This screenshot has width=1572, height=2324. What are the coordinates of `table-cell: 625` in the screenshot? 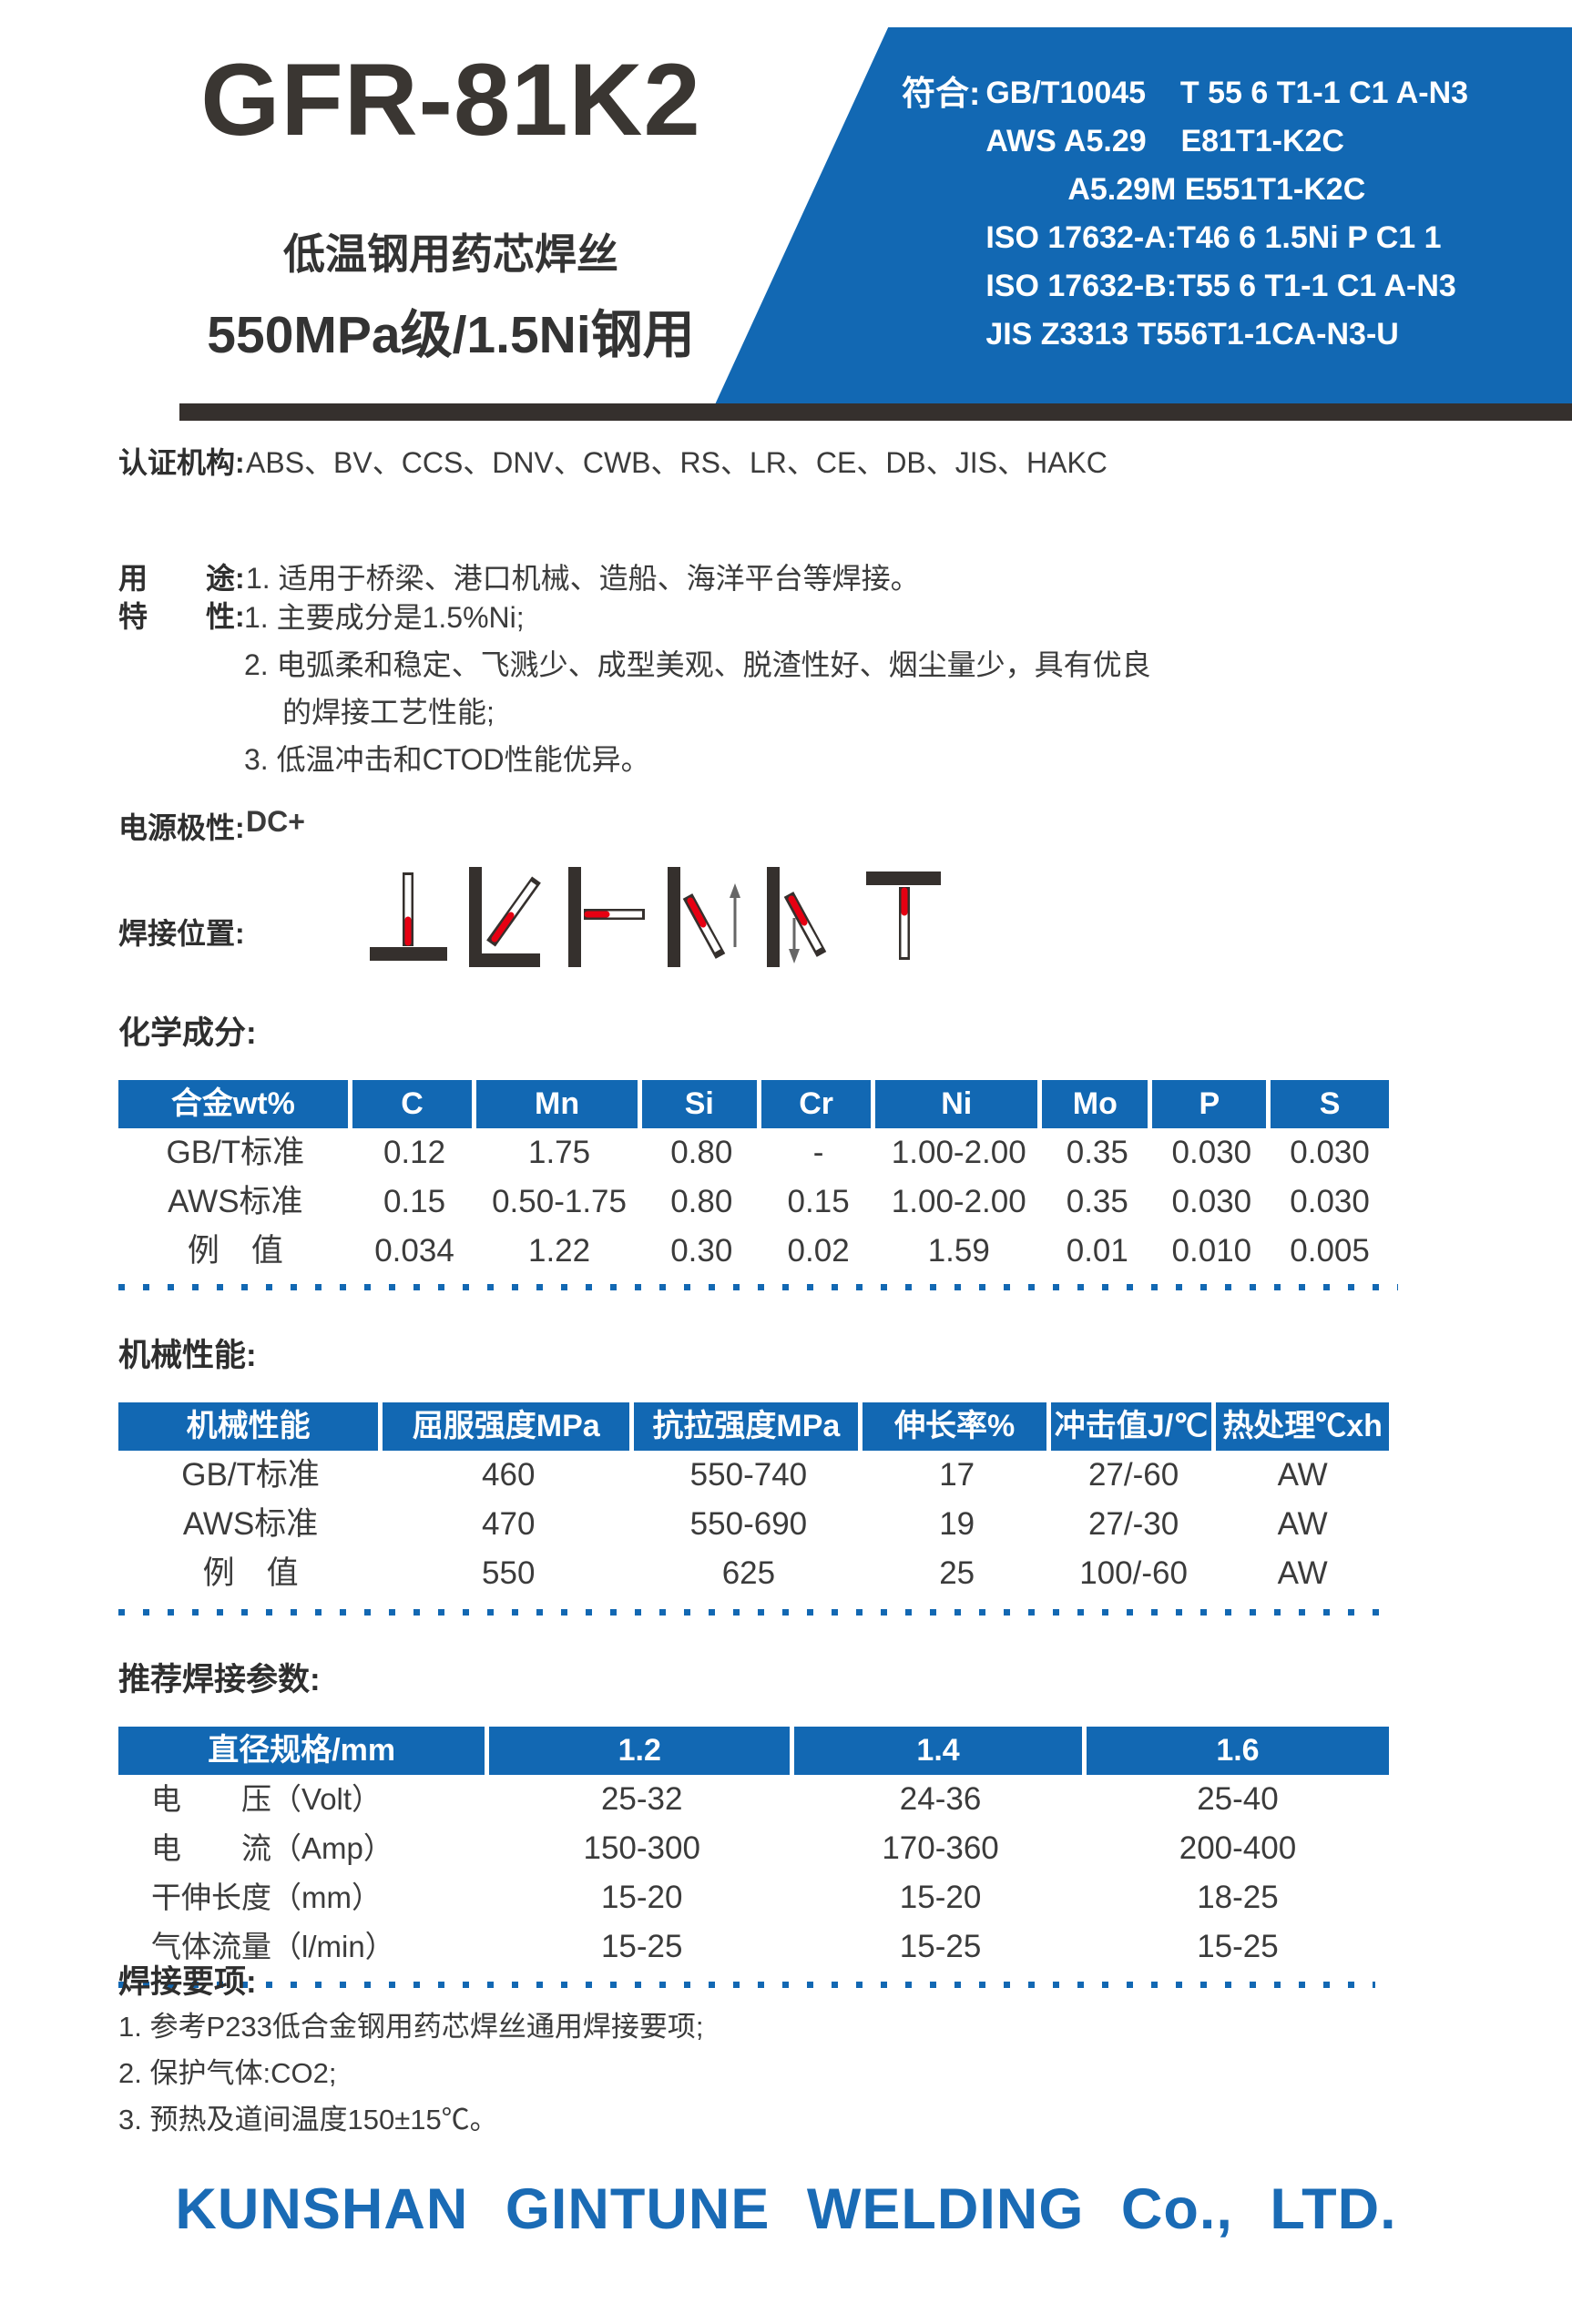 It's located at (749, 1573).